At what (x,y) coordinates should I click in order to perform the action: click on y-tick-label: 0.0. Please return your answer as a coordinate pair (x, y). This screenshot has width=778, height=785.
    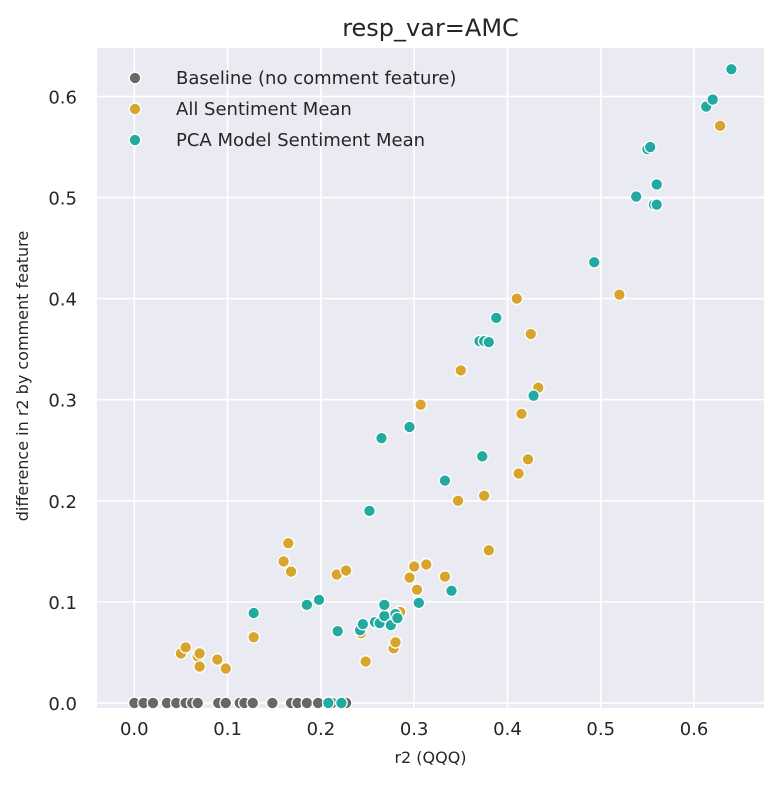
    Looking at the image, I should click on (62, 704).